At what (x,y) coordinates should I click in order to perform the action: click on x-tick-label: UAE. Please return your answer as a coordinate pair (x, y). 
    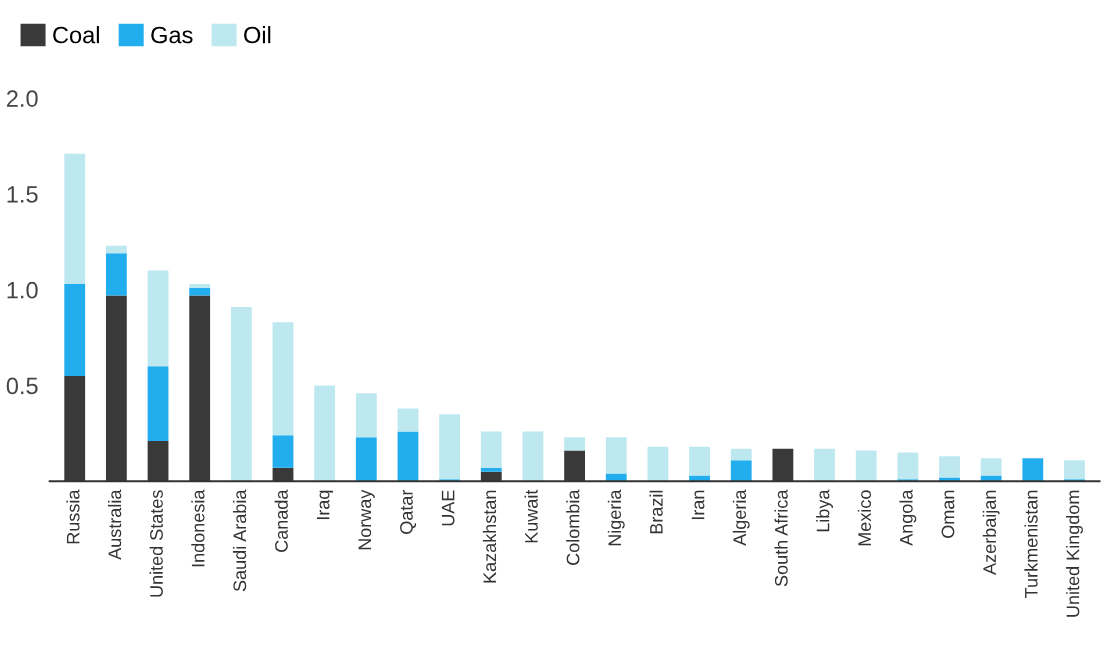
    Looking at the image, I should click on (448, 508).